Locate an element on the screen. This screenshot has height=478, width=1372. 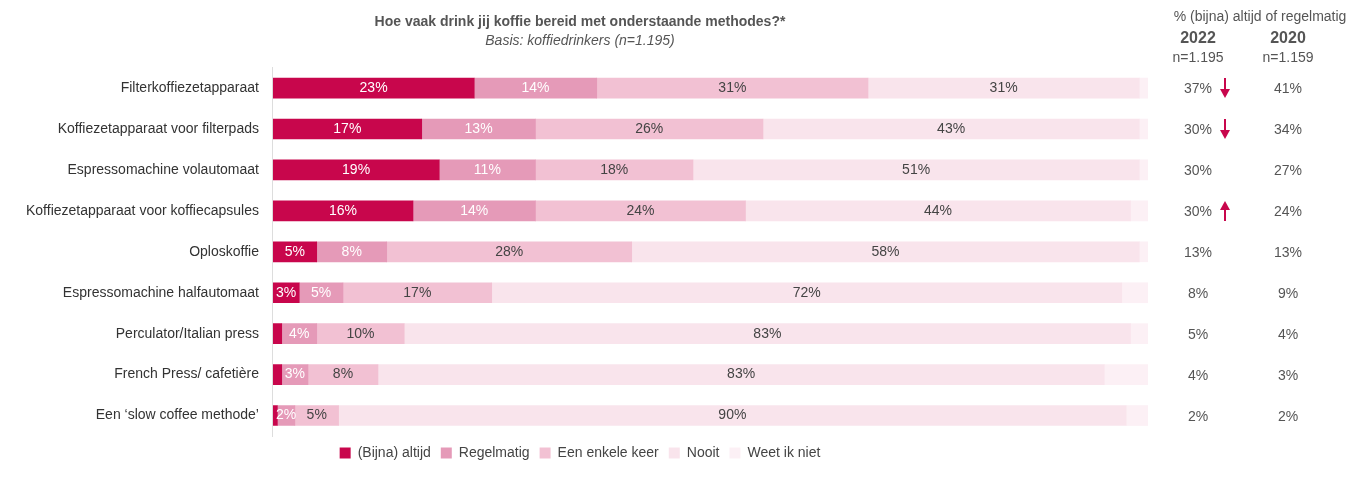
data-label: 51% is located at coordinates (916, 168).